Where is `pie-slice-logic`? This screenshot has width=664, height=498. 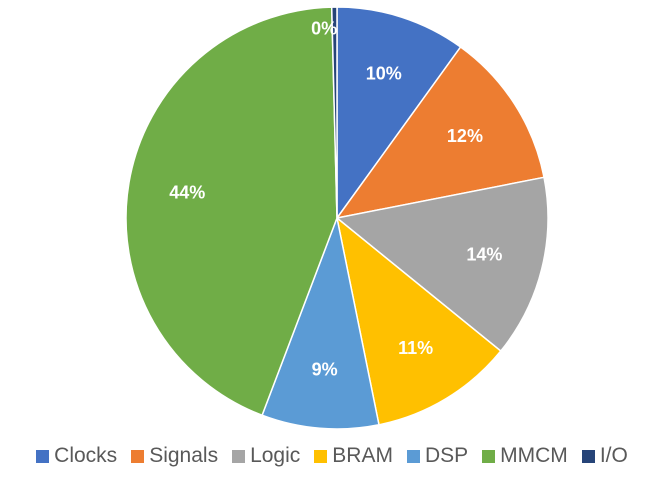
pie-slice-logic is located at coordinates (442, 264).